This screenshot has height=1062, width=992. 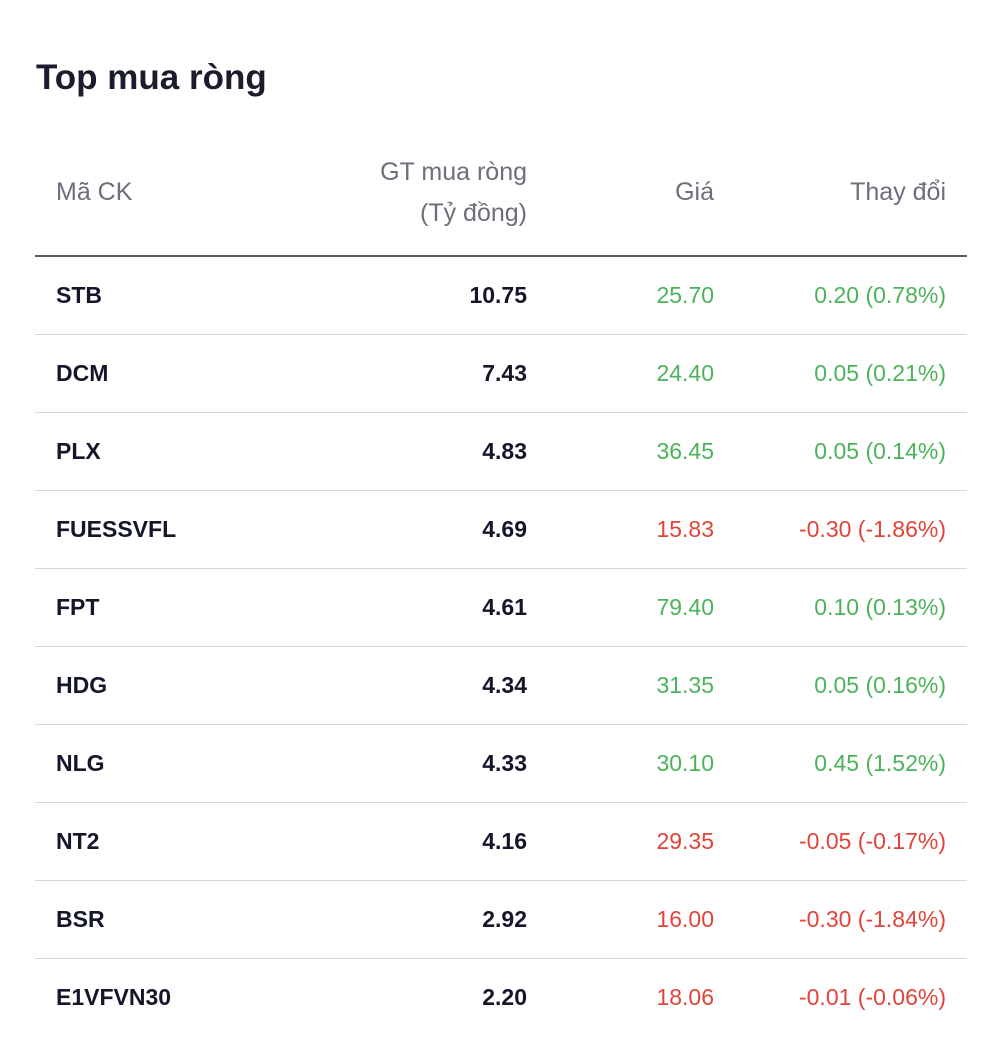 What do you see at coordinates (504, 841) in the screenshot?
I see `net-buy-value: 4.16` at bounding box center [504, 841].